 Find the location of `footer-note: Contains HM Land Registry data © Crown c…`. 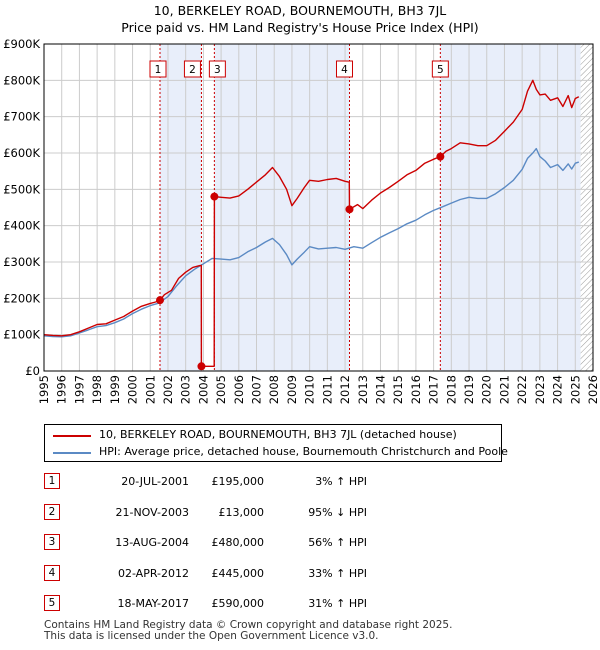

footer-note: Contains HM Land Registry data © Crown c… is located at coordinates (248, 631).